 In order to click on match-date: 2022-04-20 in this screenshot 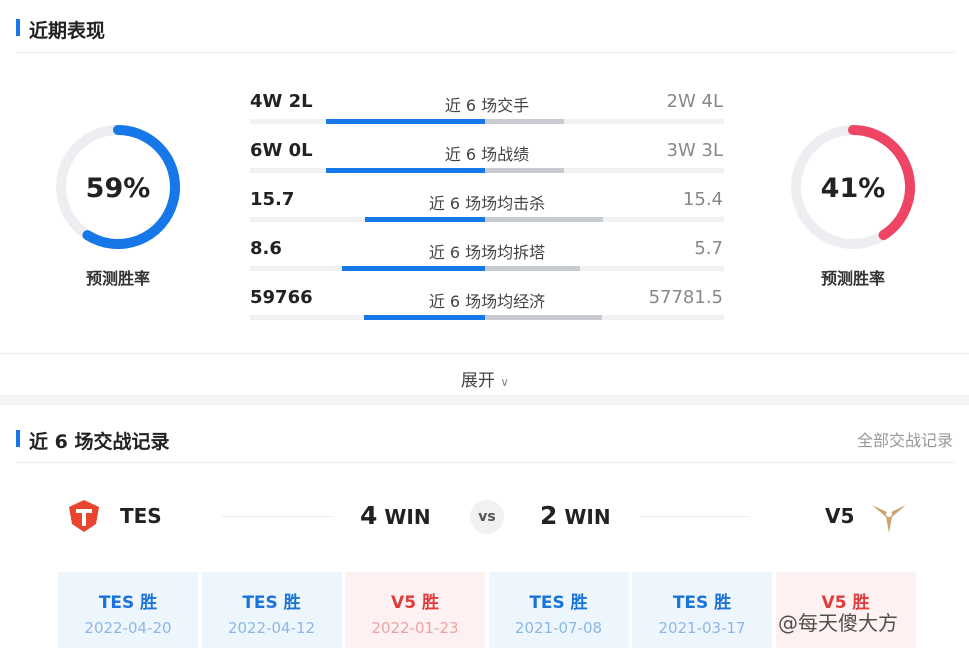, I will do `click(128, 628)`.